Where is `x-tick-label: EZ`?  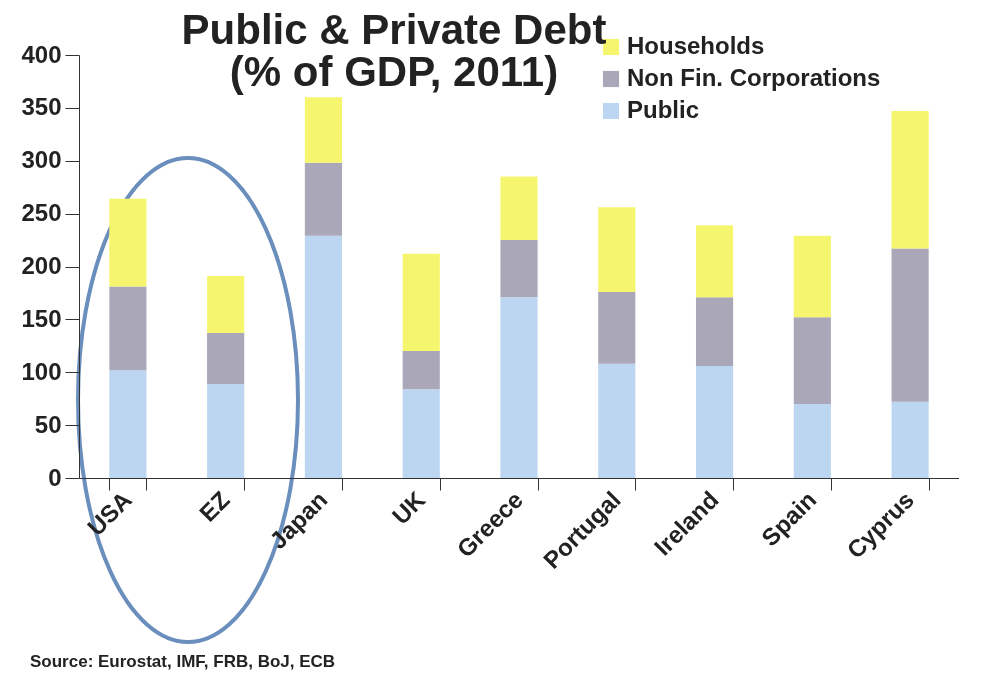
x-tick-label: EZ is located at coordinates (214, 506).